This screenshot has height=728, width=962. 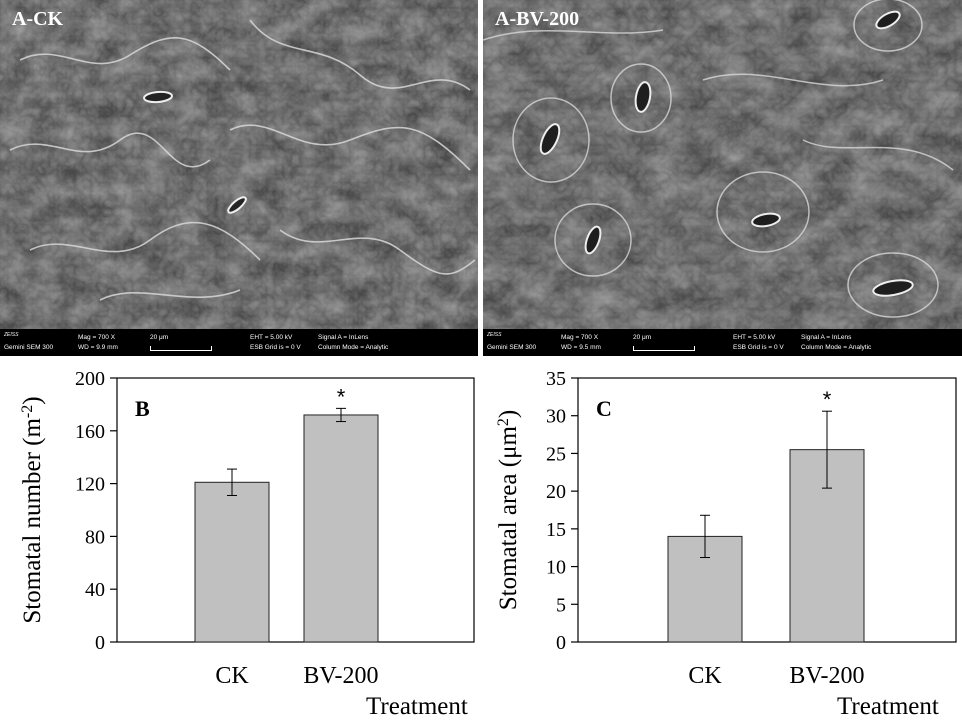 What do you see at coordinates (537, 19) in the screenshot?
I see `sem-panel-label: A-BV-200` at bounding box center [537, 19].